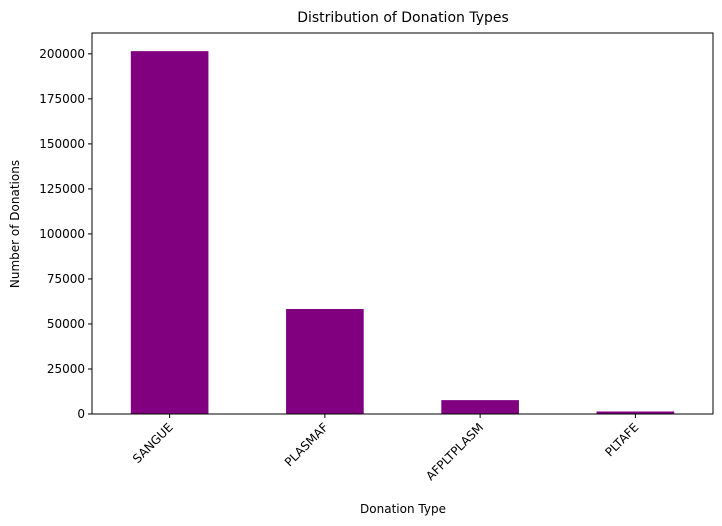  What do you see at coordinates (62, 234) in the screenshot?
I see `y-tick-label: 100000` at bounding box center [62, 234].